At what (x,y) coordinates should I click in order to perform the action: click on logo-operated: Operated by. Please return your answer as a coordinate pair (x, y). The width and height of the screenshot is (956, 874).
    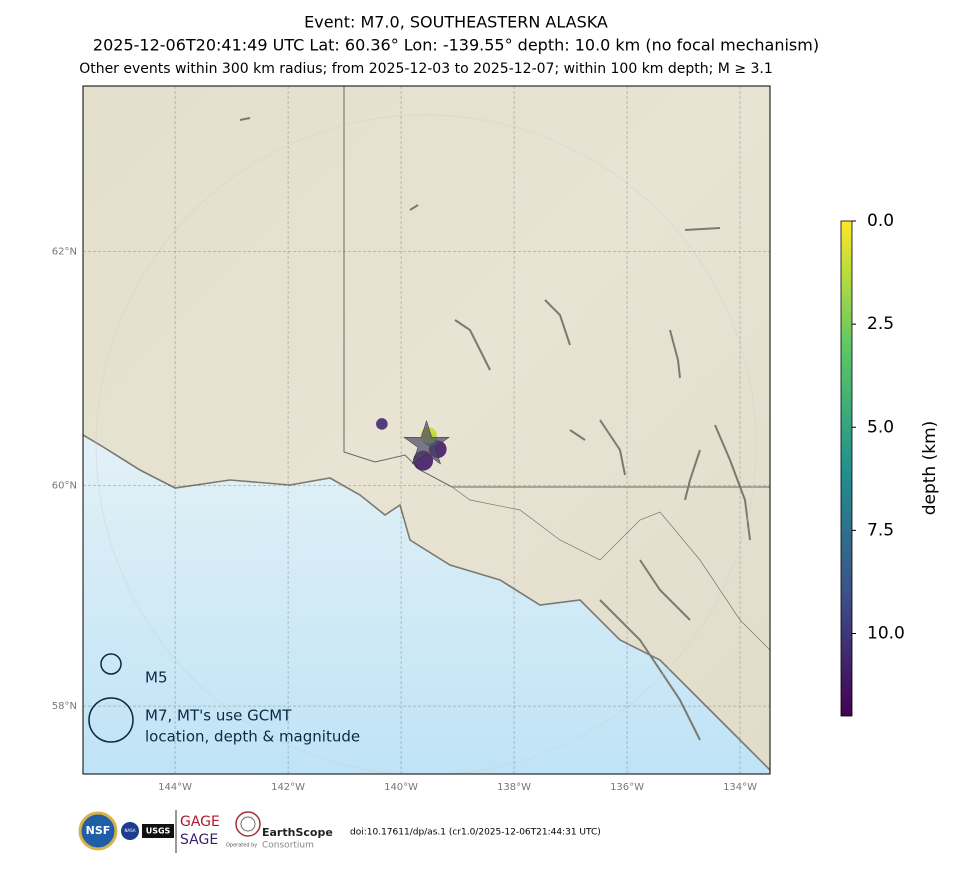
    Looking at the image, I should click on (241, 846).